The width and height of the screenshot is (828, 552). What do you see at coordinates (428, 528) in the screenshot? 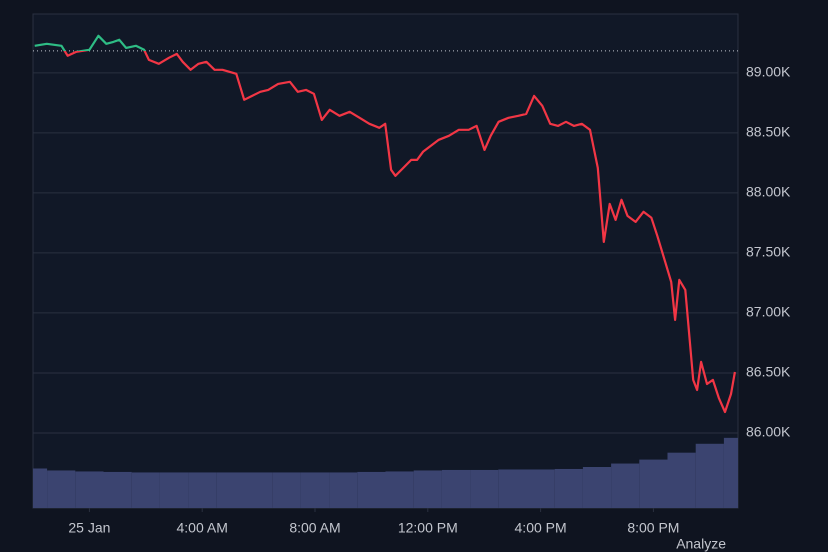
I see `x-tick-label: 12:00 PM` at bounding box center [428, 528].